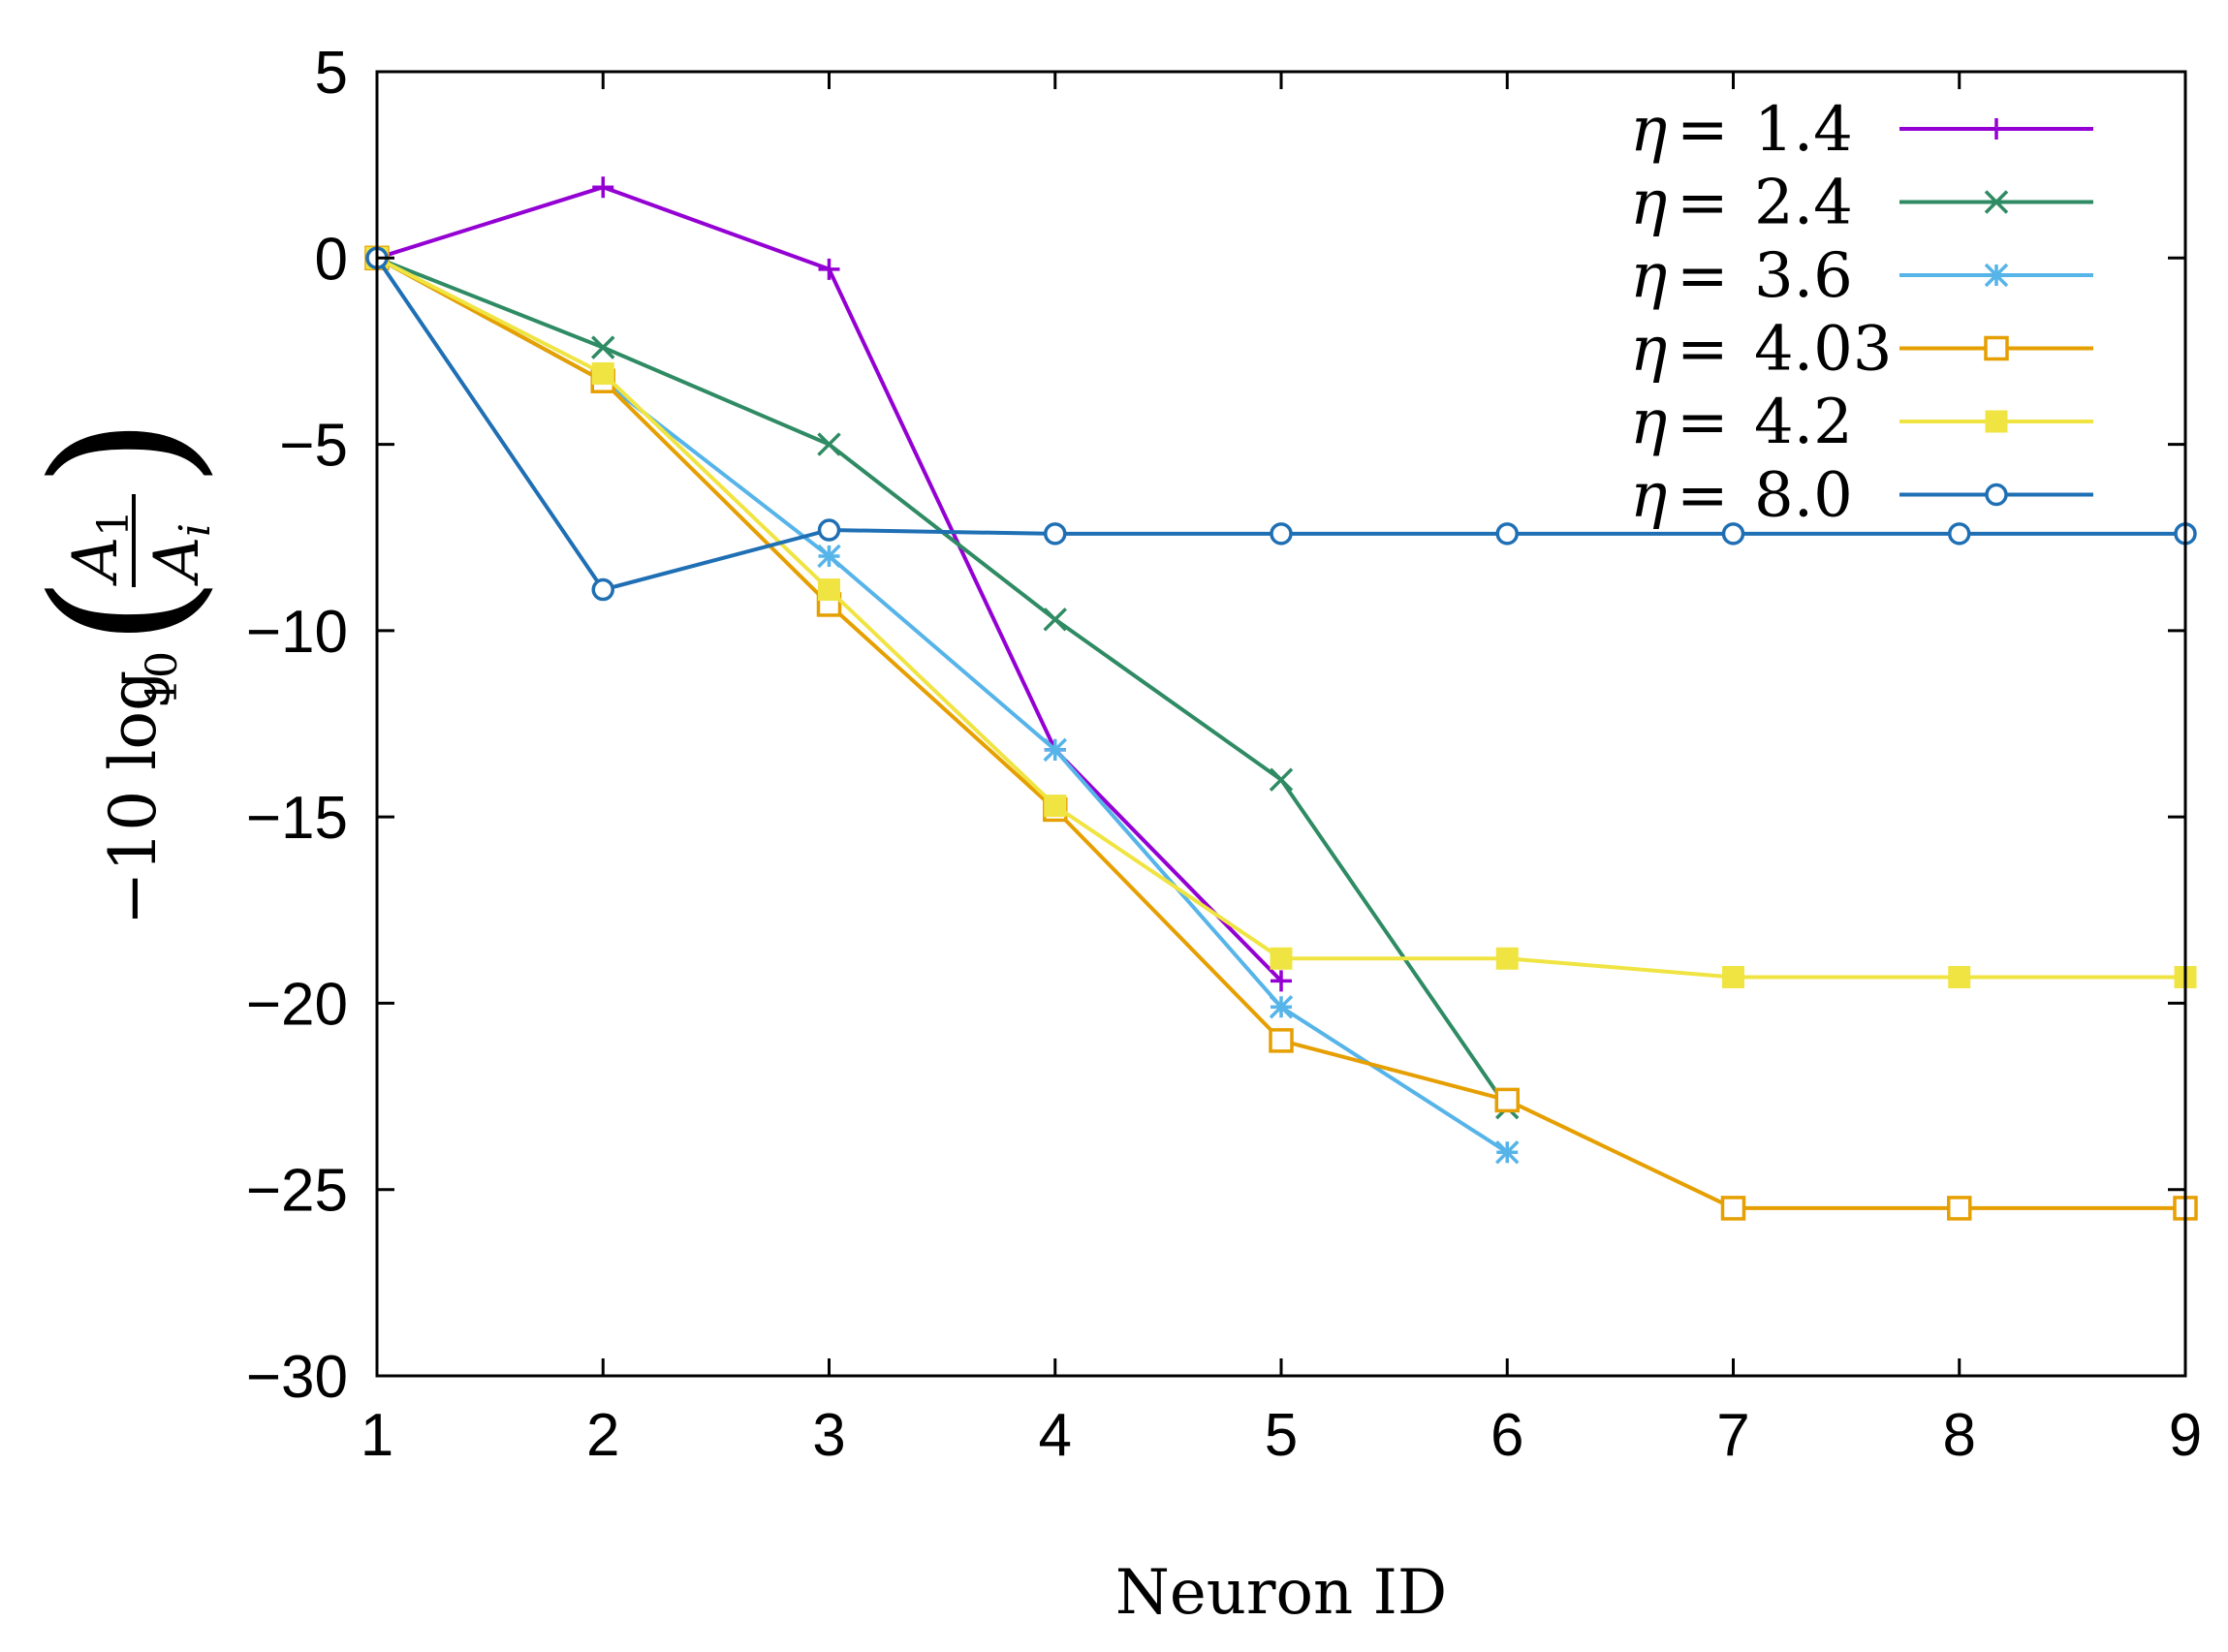  What do you see at coordinates (2185, 1435) in the screenshot?
I see `x-tick-label: 9` at bounding box center [2185, 1435].